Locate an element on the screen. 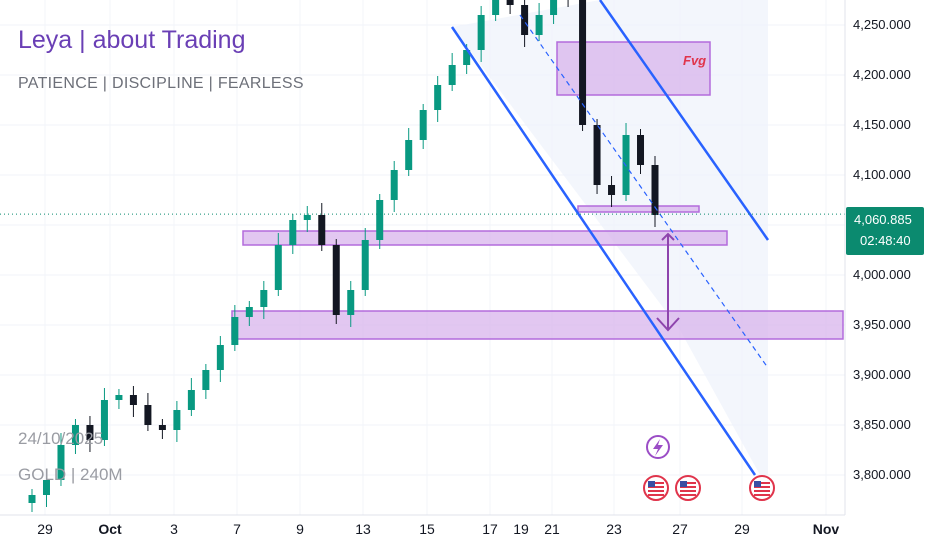  chart-subtitle: PATIENCE | DISCIPLINE | FEARLESS is located at coordinates (161, 83).